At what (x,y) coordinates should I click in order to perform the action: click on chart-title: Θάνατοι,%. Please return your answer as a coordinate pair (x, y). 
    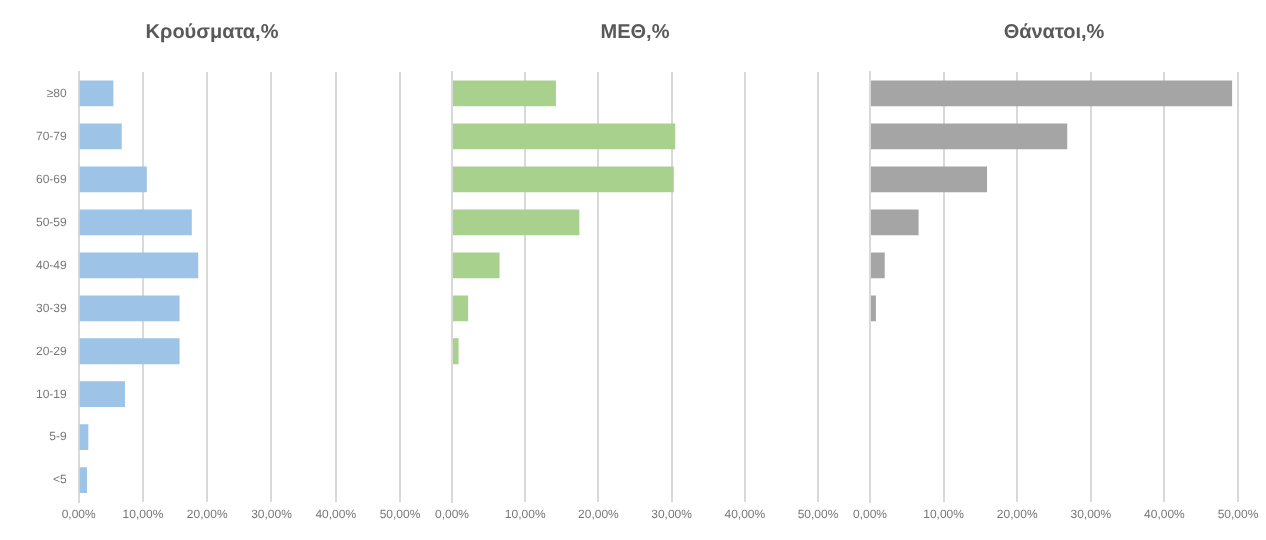
    Looking at the image, I should click on (1054, 32).